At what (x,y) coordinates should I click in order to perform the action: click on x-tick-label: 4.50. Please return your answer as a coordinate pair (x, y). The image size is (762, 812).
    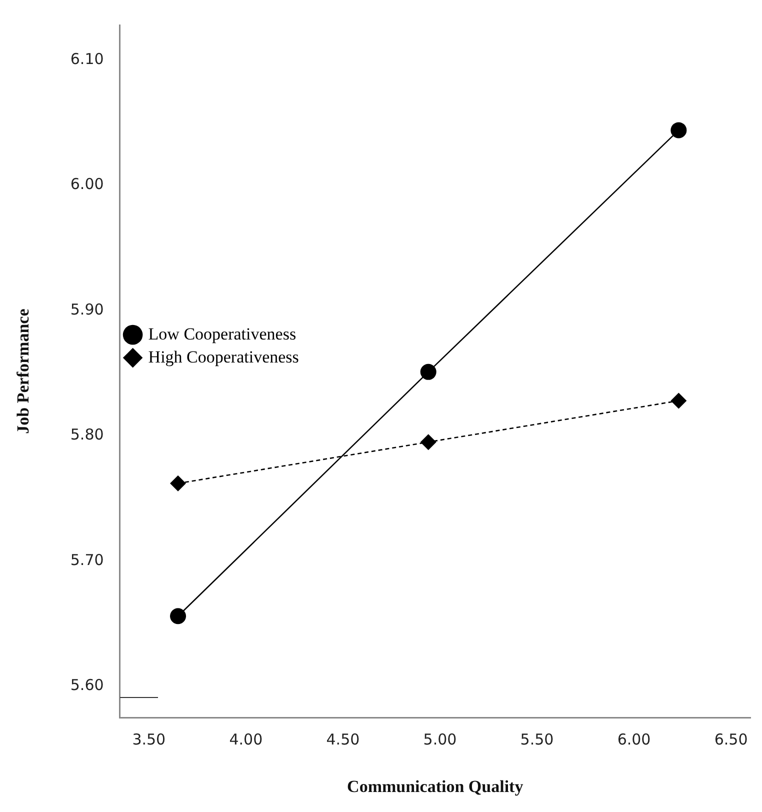
    Looking at the image, I should click on (343, 739).